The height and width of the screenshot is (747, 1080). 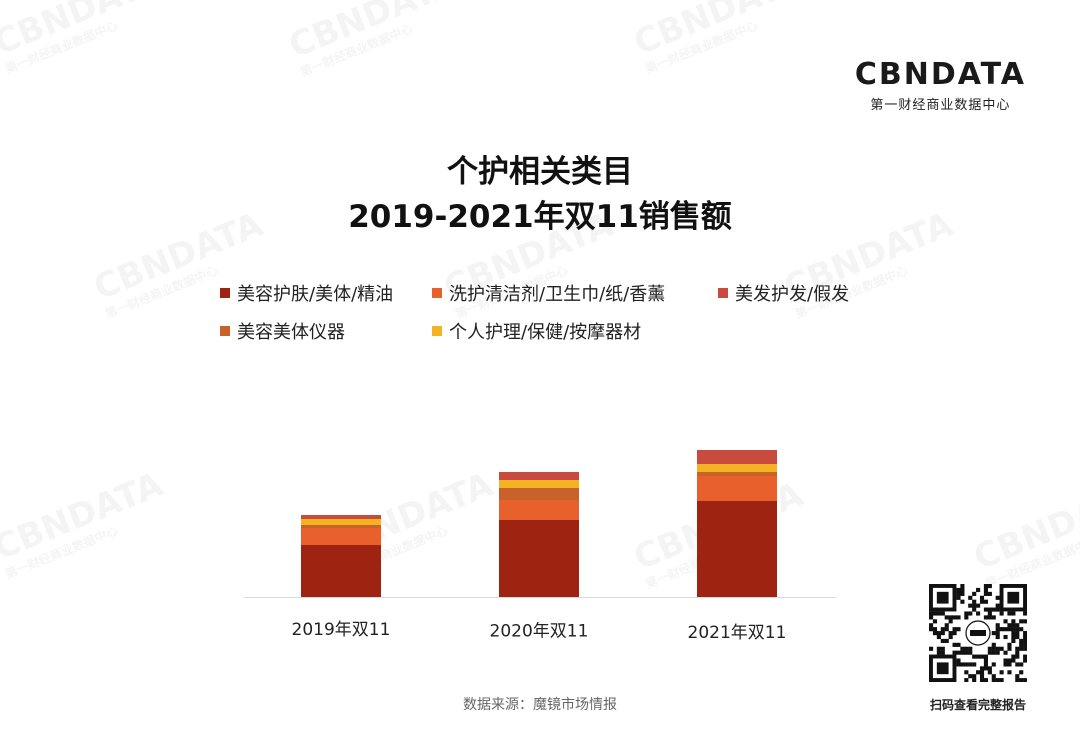 What do you see at coordinates (940, 74) in the screenshot?
I see `logo-wordmark: CBNDATA` at bounding box center [940, 74].